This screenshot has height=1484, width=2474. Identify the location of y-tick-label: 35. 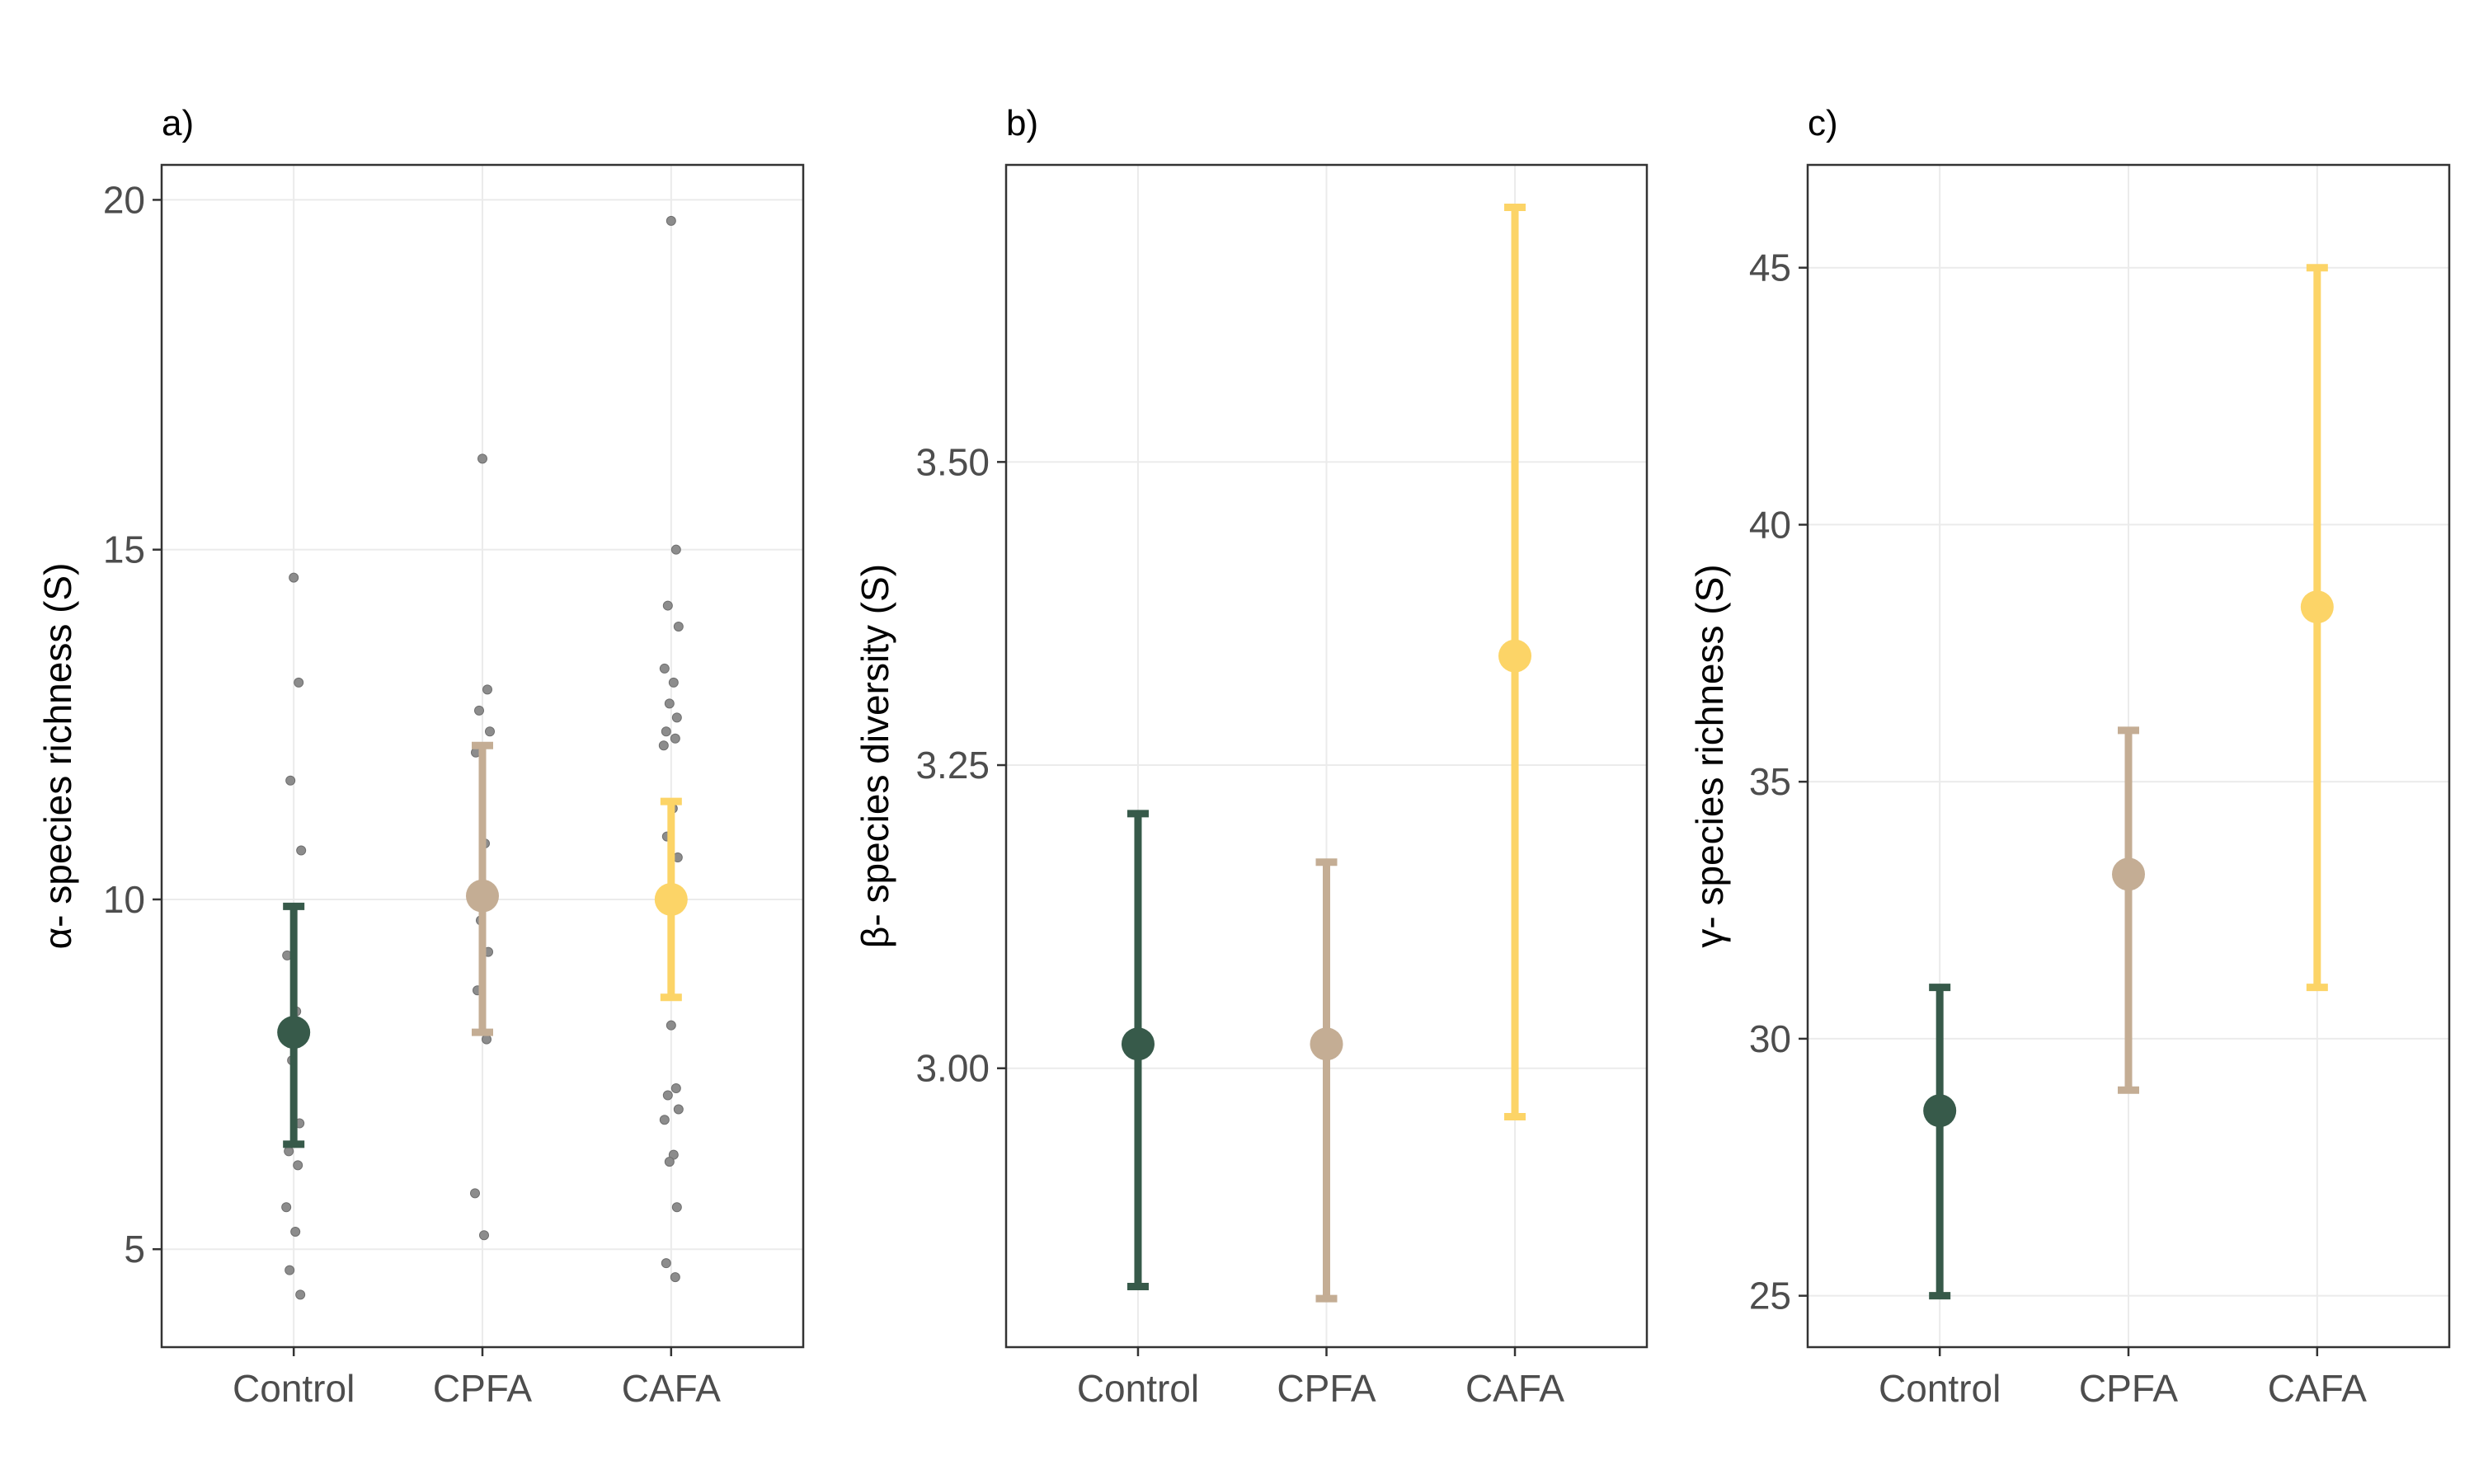
(1770, 781).